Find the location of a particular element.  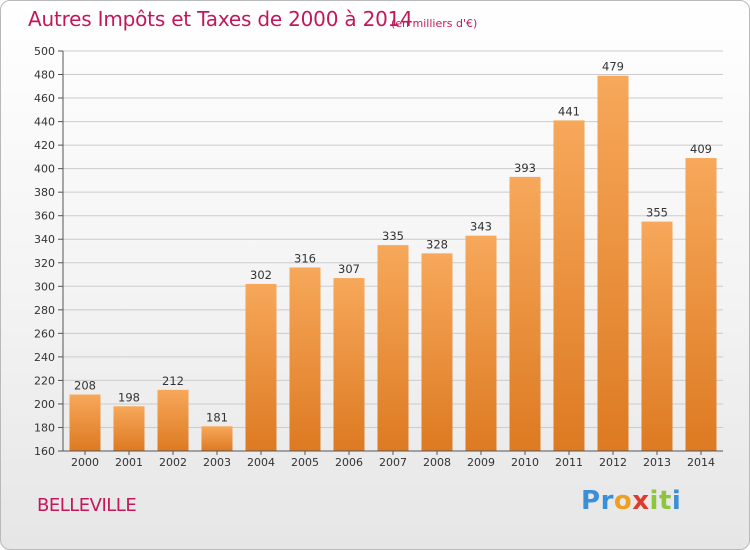

y-tick-label: 240 is located at coordinates (44, 357).